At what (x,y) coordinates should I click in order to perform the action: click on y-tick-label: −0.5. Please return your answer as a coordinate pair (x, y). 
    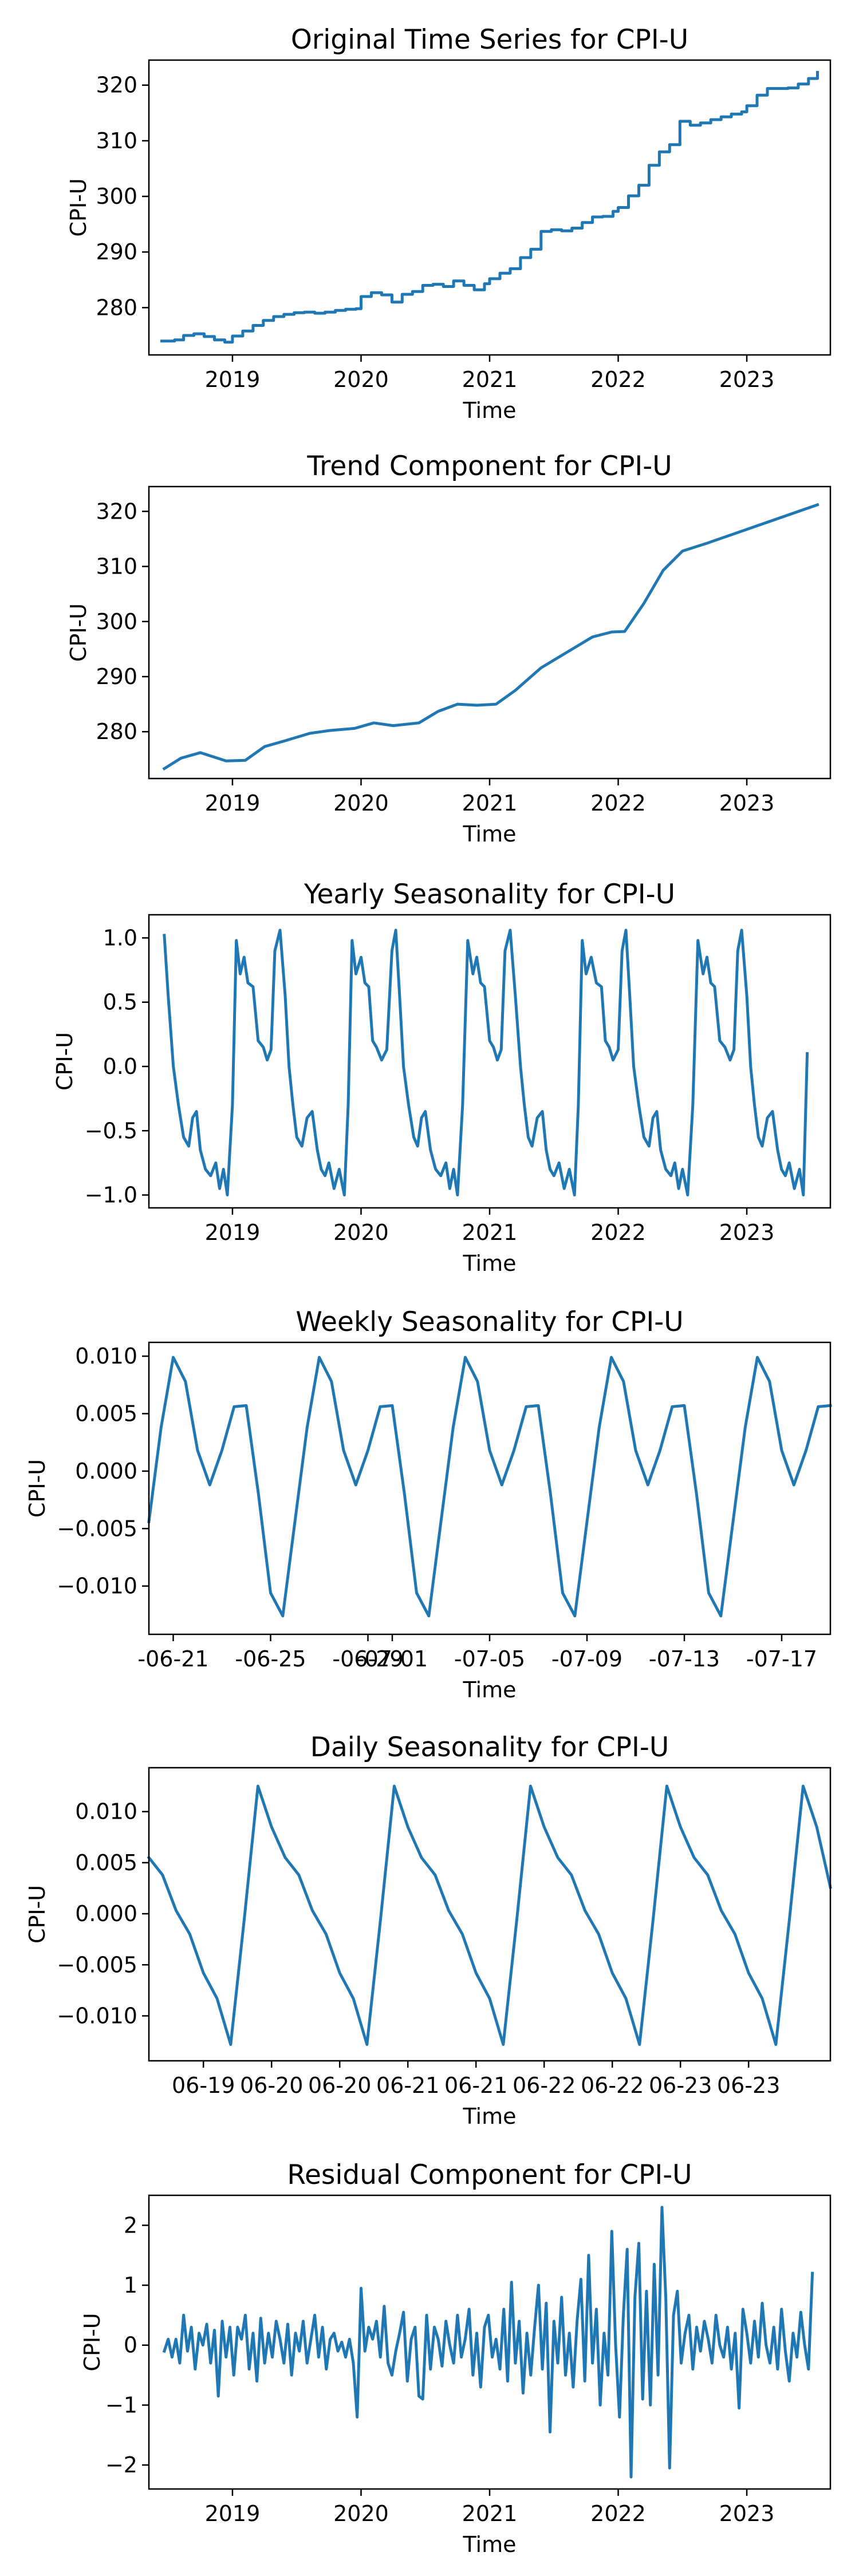
    Looking at the image, I should click on (111, 1130).